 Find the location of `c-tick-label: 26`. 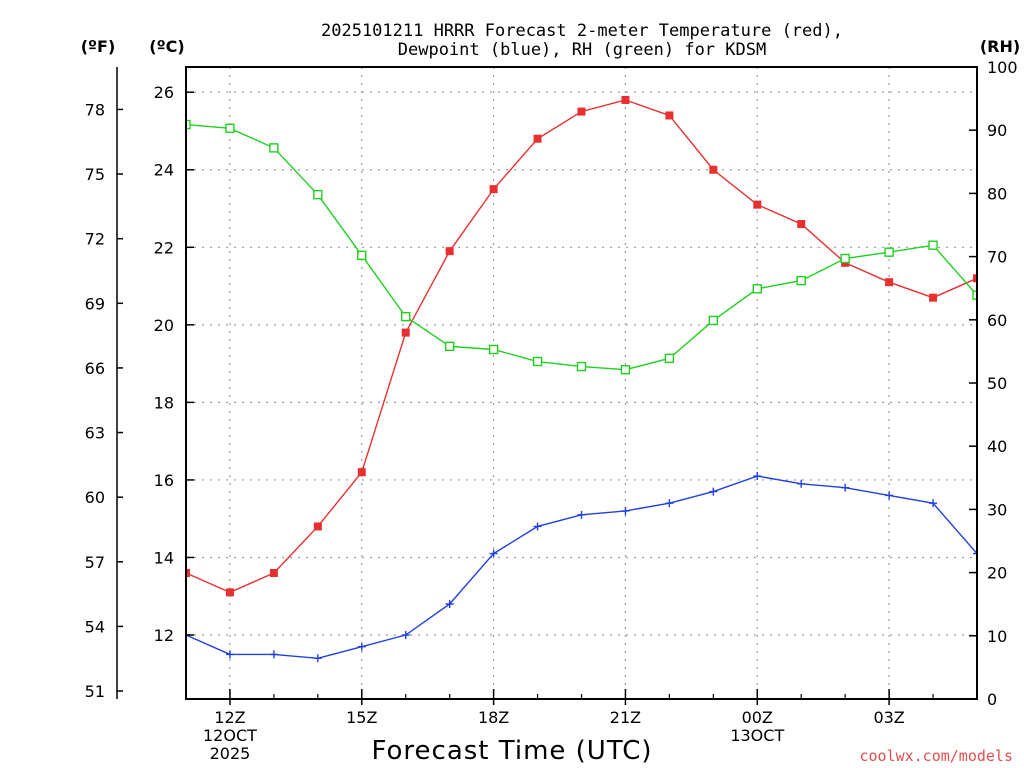

c-tick-label: 26 is located at coordinates (164, 92).